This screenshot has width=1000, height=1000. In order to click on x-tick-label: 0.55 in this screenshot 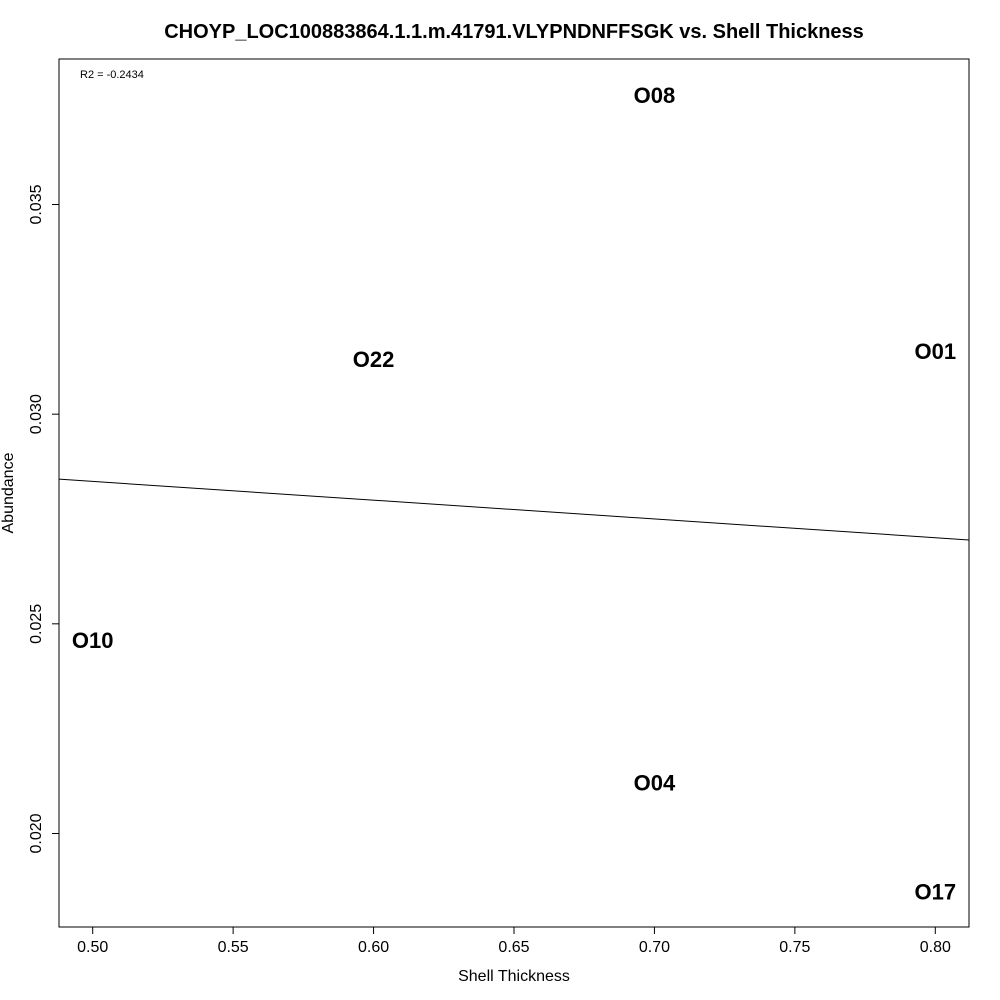, I will do `click(233, 947)`.